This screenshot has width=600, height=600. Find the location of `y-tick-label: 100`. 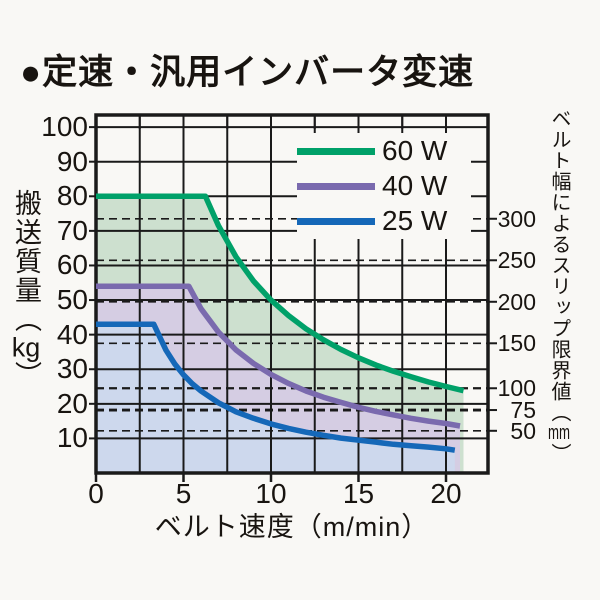

y-tick-label: 100 is located at coordinates (64, 127).